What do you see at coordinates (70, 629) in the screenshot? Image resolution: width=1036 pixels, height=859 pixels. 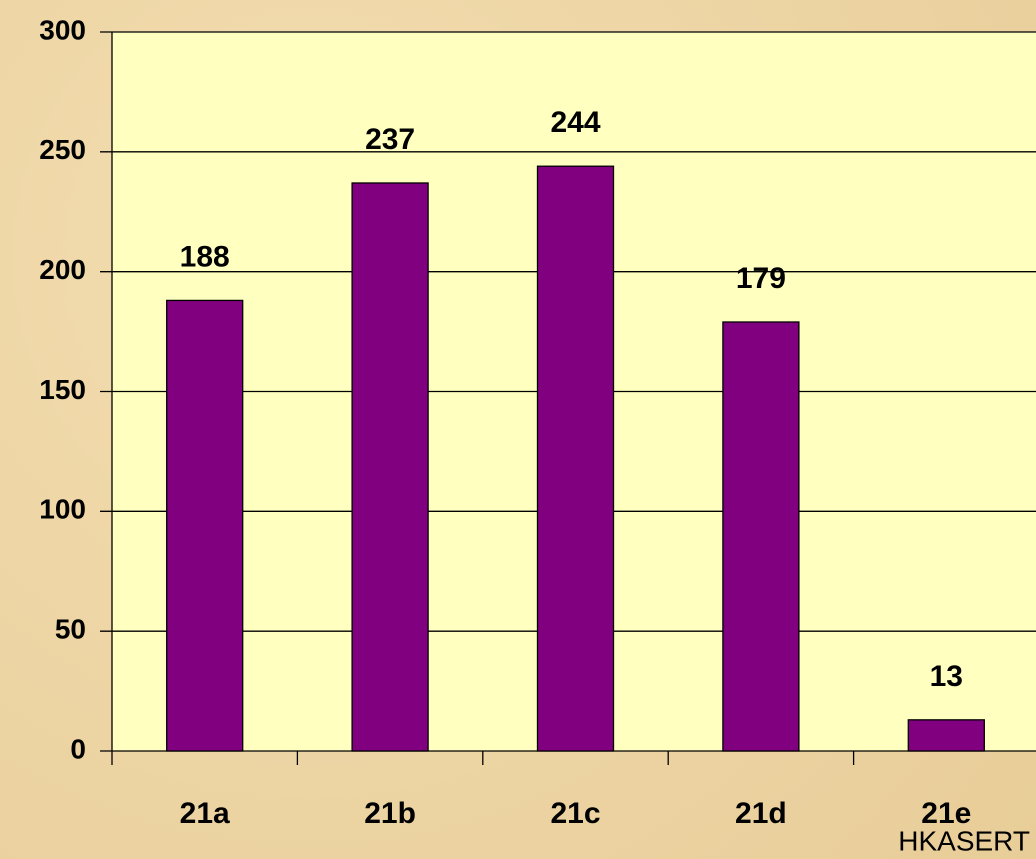 I see `y-tick-label: 50` at bounding box center [70, 629].